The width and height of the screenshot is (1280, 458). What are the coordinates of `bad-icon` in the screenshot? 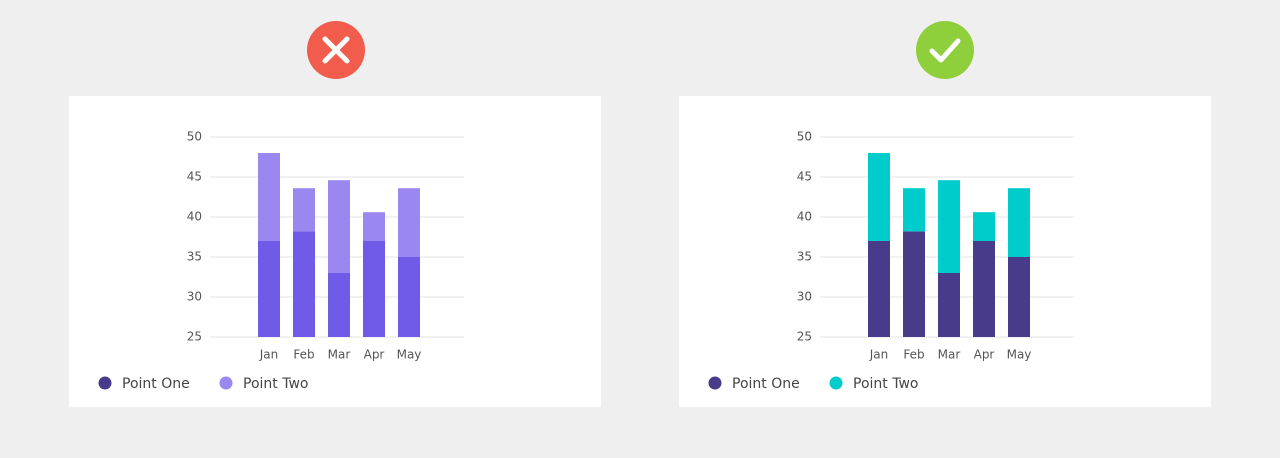 It's located at (336, 50).